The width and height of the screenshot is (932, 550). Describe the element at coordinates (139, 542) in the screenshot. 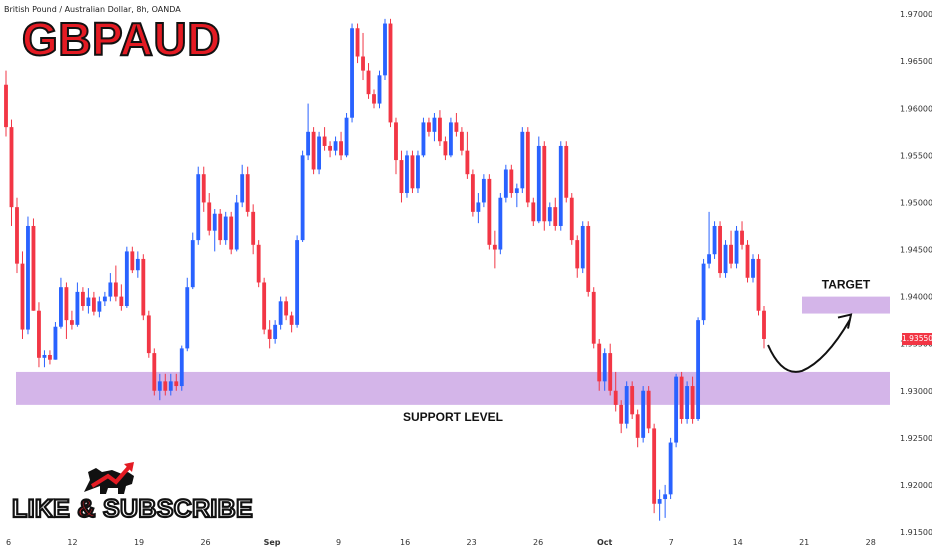

I see `x-tick-label: 19` at that location.